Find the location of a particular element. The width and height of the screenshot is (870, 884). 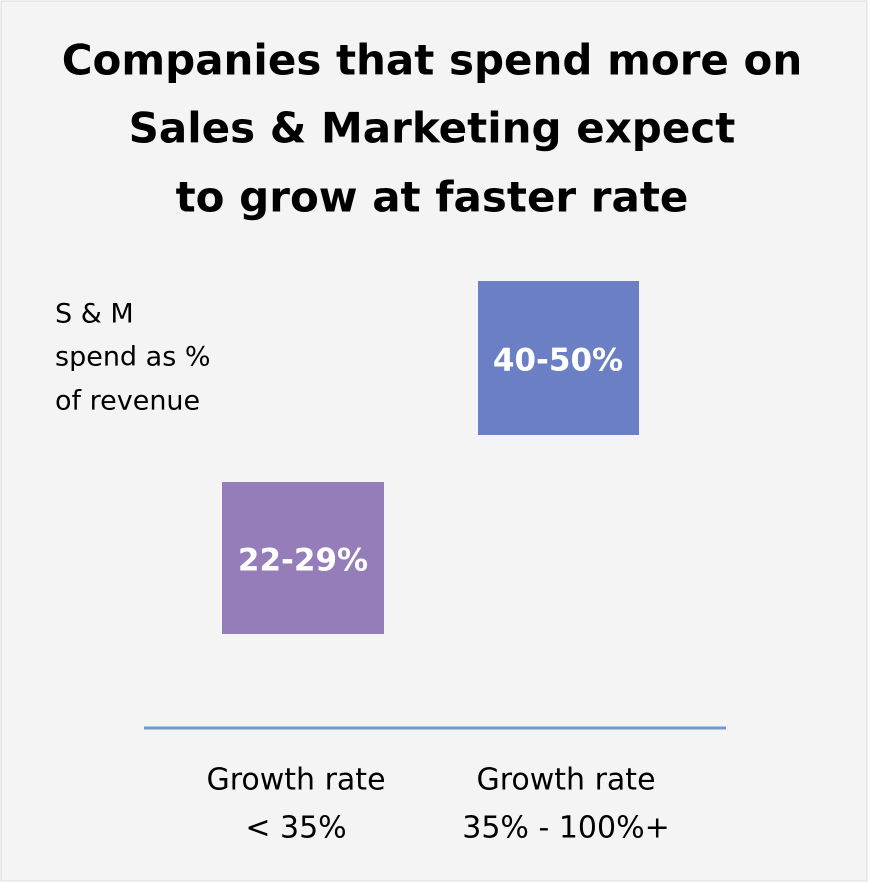

box-label: 22-29% is located at coordinates (303, 561).